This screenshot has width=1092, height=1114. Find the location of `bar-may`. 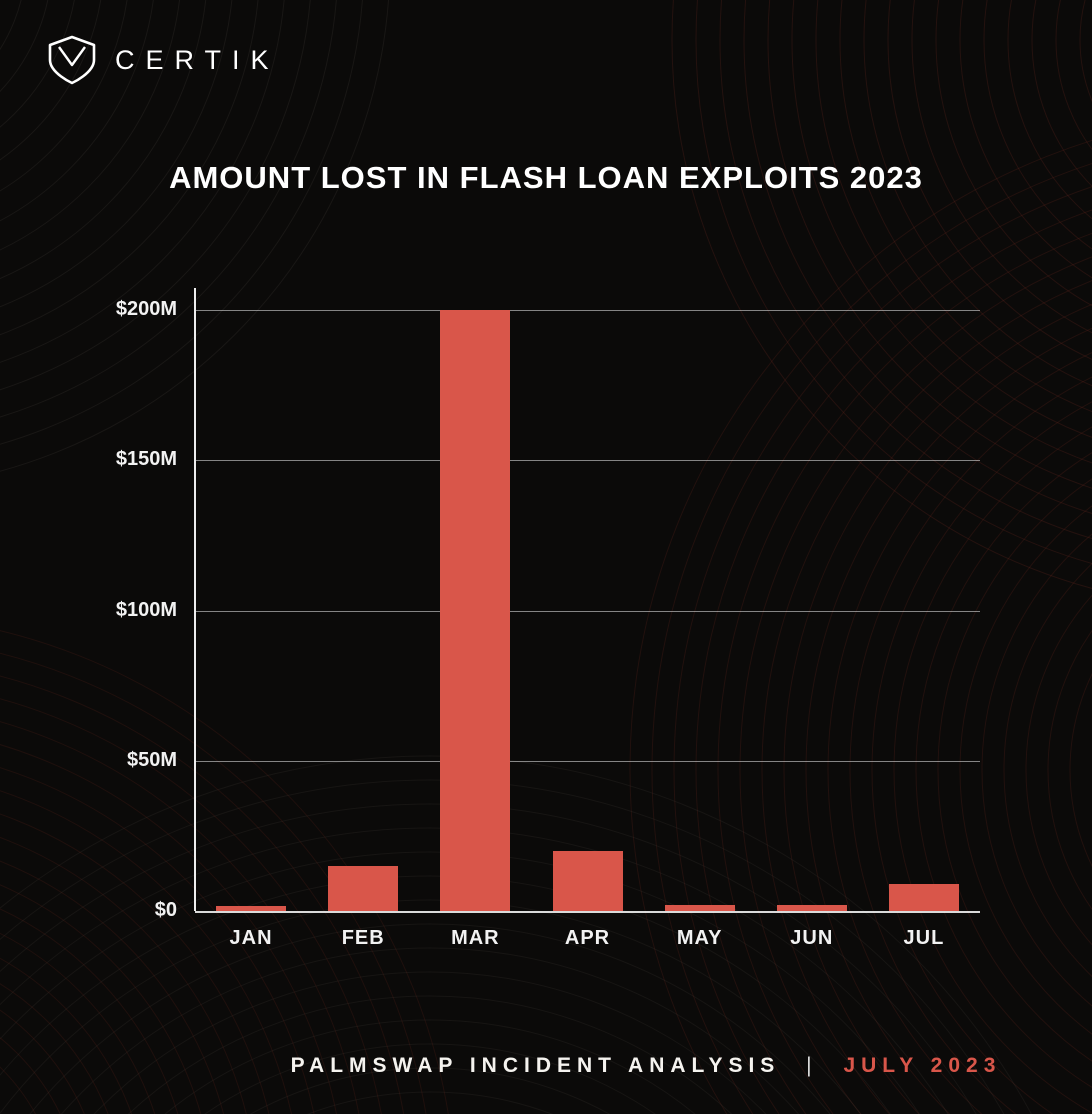

bar-may is located at coordinates (699, 907).